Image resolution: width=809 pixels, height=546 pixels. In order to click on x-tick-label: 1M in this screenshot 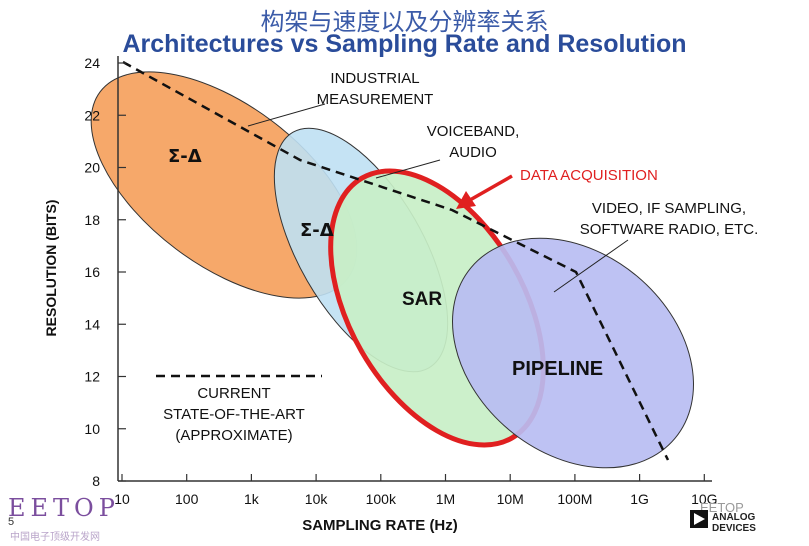, I will do `click(445, 499)`.